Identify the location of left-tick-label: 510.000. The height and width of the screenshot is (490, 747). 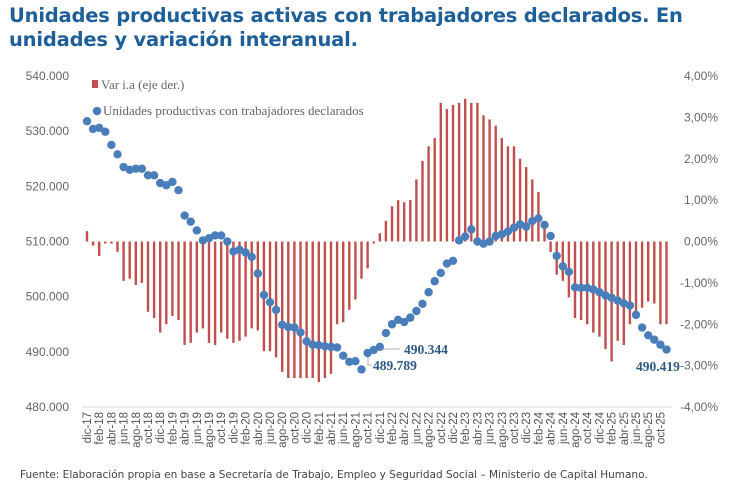
(48, 242).